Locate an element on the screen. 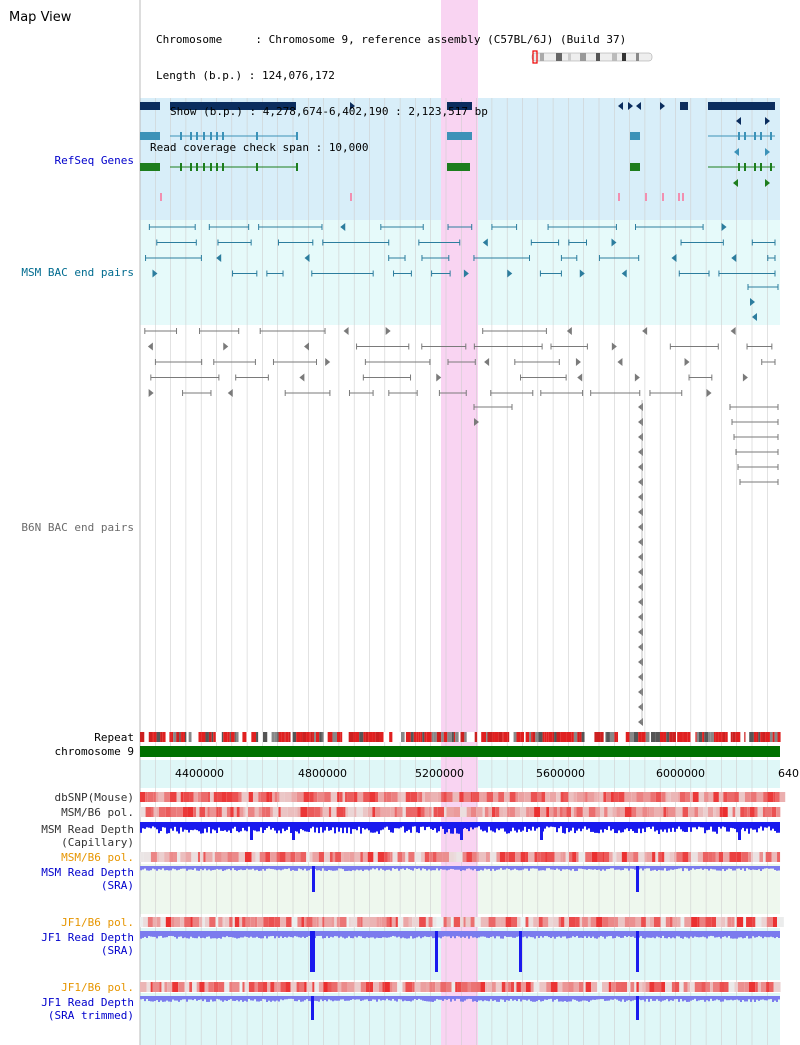 The image size is (800, 1045). msm-b6-pol-label-2: MSM/B6 pol. is located at coordinates (97, 857).